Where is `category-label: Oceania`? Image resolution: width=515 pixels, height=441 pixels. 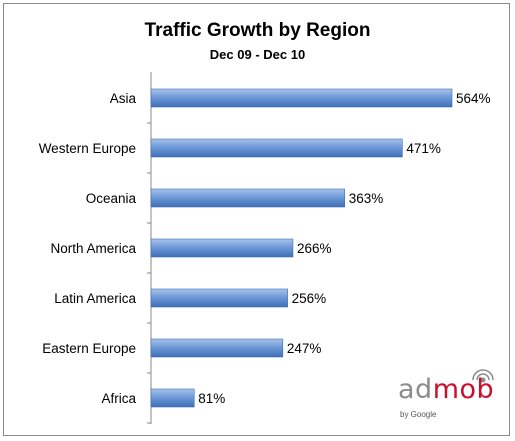 category-label: Oceania is located at coordinates (111, 198).